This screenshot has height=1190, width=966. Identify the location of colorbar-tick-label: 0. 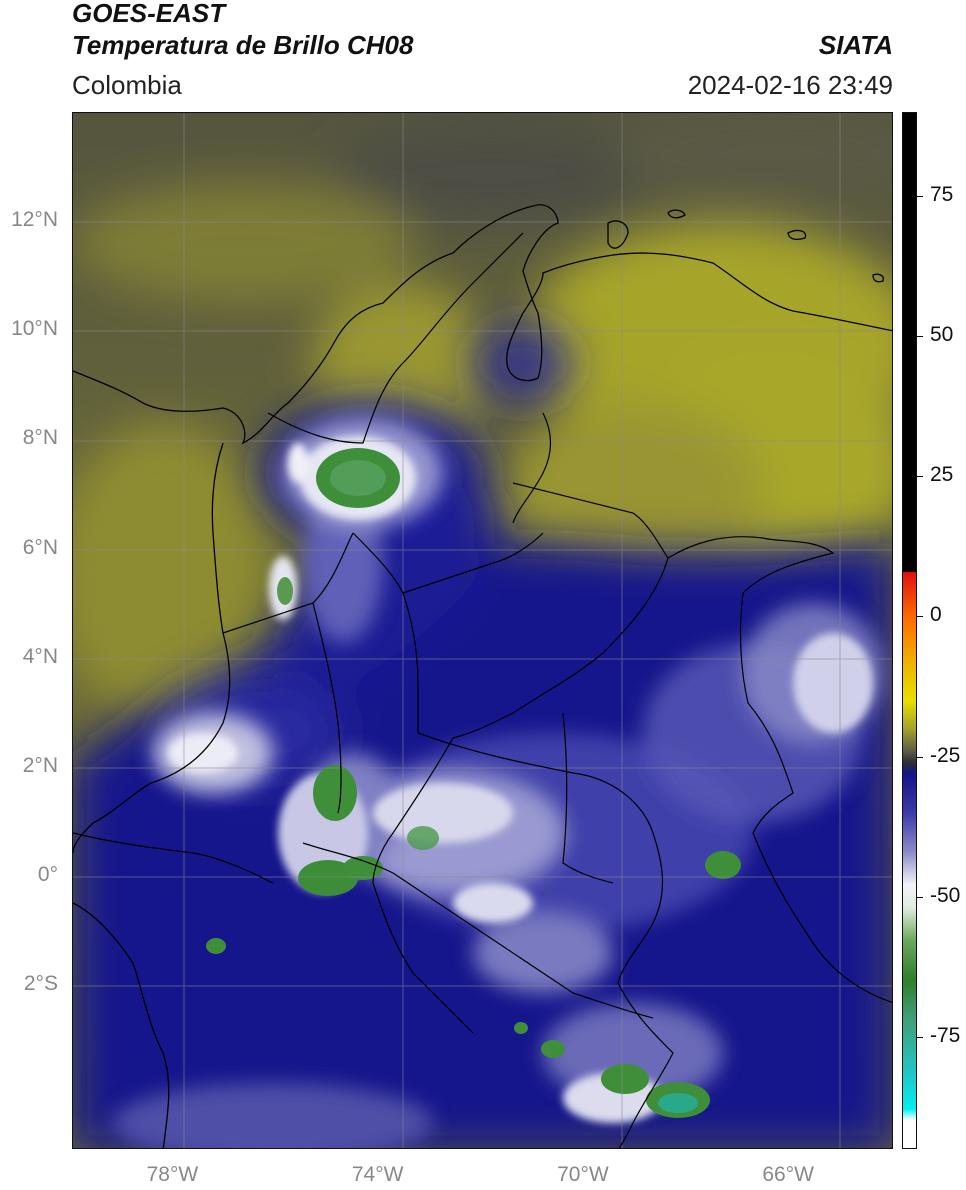
(936, 615).